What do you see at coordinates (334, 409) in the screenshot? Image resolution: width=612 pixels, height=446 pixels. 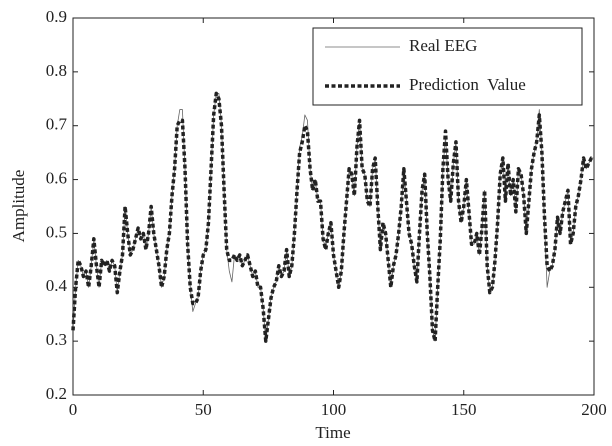 I see `x-tick-label: 100` at bounding box center [334, 409].